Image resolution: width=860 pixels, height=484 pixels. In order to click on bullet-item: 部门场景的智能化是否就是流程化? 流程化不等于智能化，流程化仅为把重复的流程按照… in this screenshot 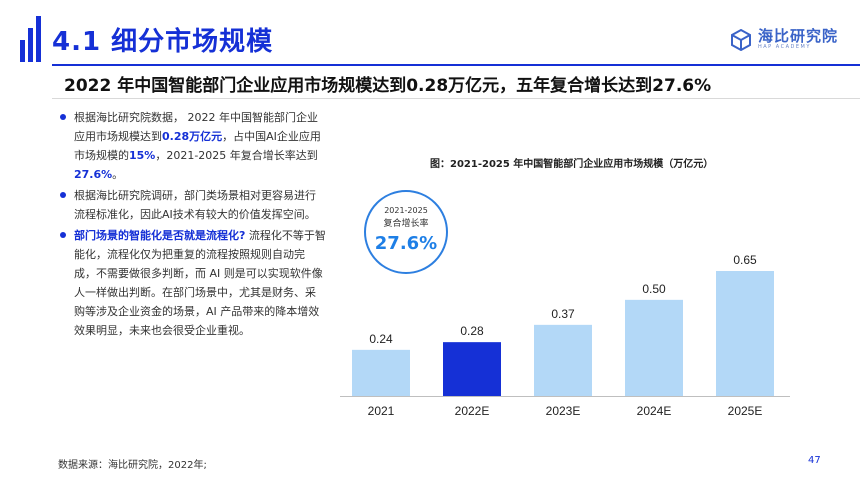, I will do `click(192, 283)`.